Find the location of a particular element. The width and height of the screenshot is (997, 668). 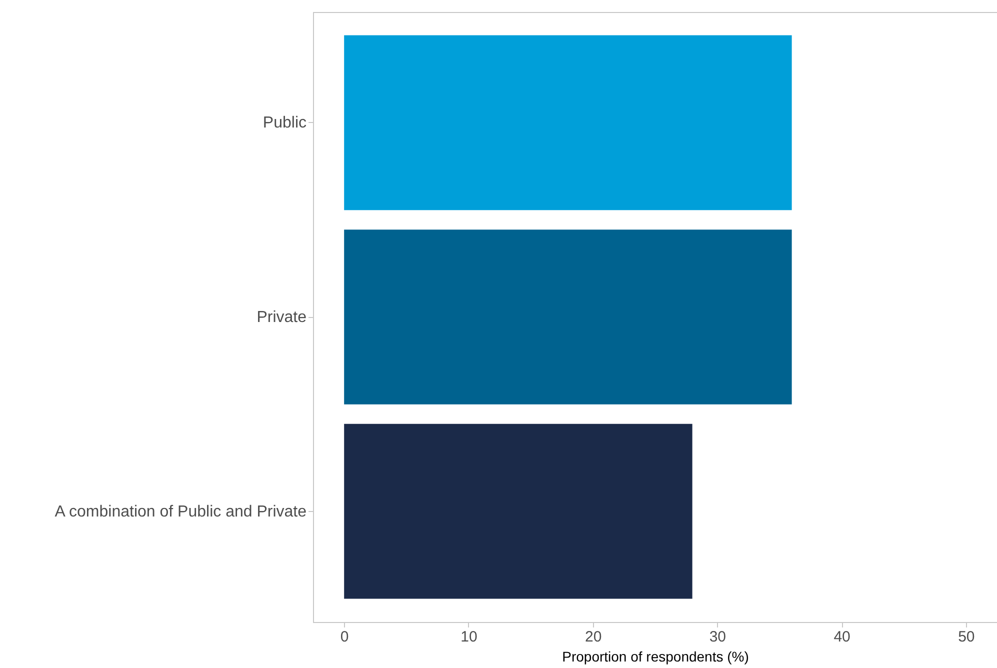

y-tick-label: Private is located at coordinates (281, 317).